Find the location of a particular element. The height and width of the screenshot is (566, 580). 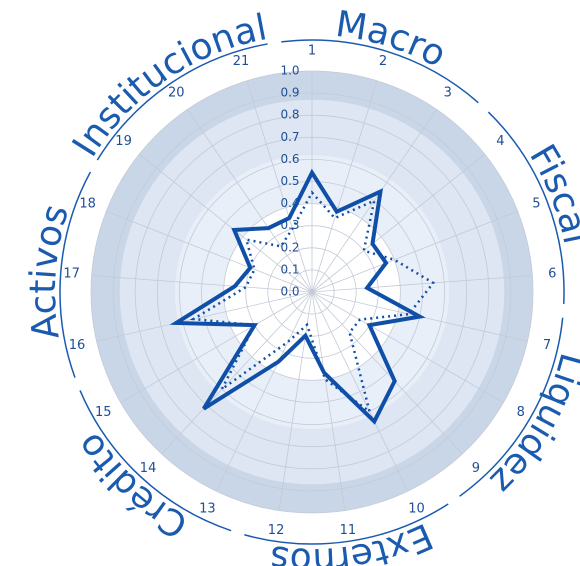

axis-label: 13 is located at coordinates (207, 509).